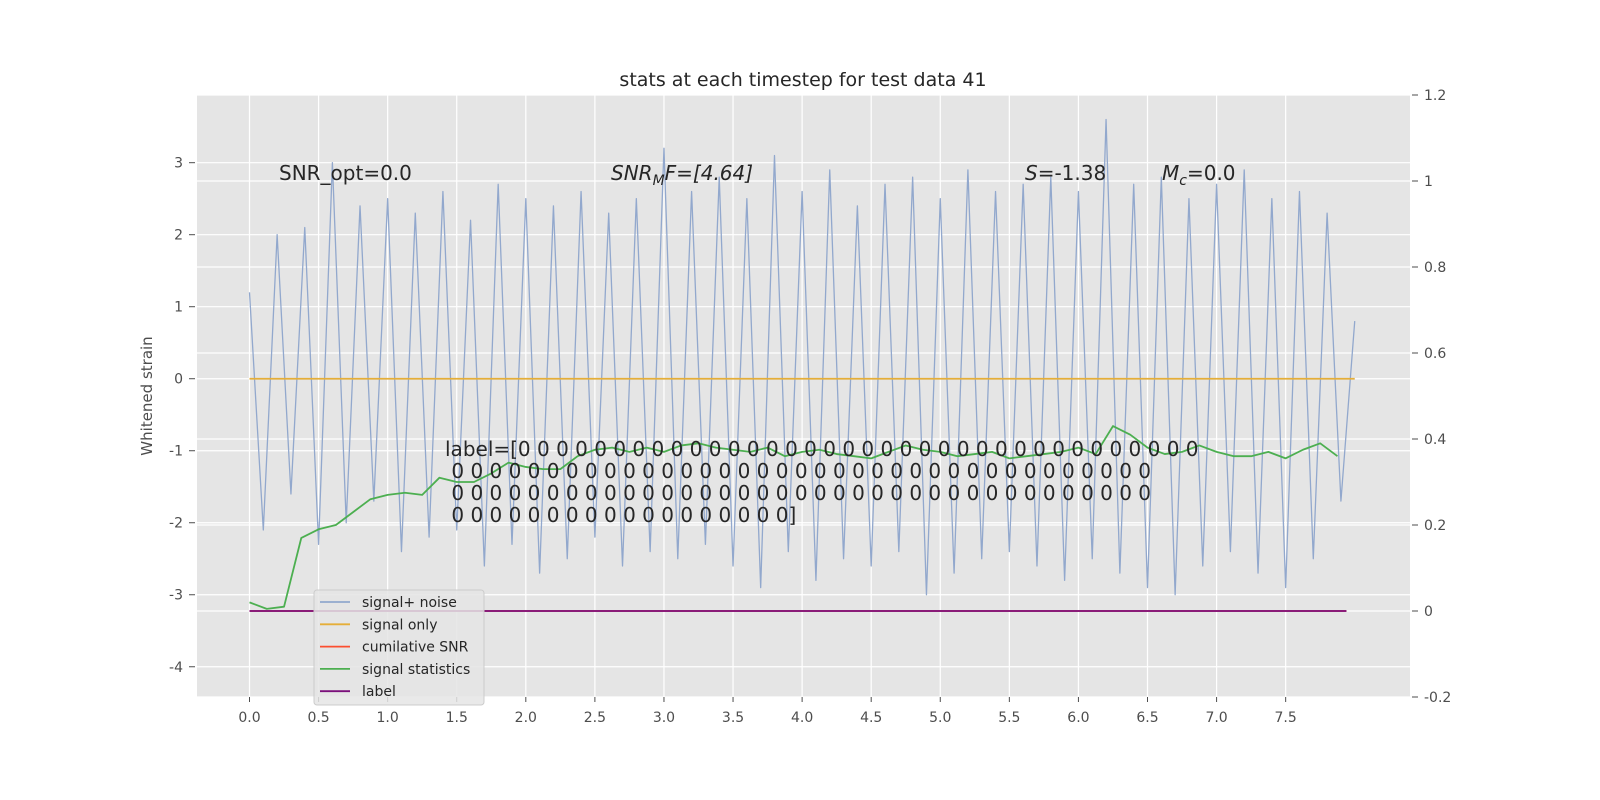  I want to click on x-tick-label: 6.0, so click(1078, 718).